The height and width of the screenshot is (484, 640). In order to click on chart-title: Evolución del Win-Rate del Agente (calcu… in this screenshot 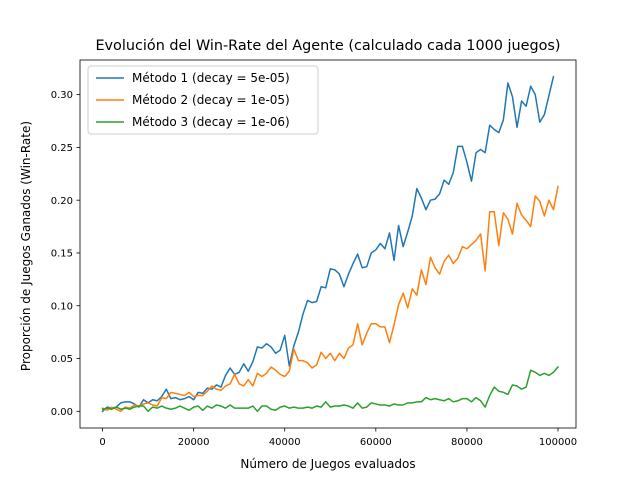, I will do `click(327, 46)`.